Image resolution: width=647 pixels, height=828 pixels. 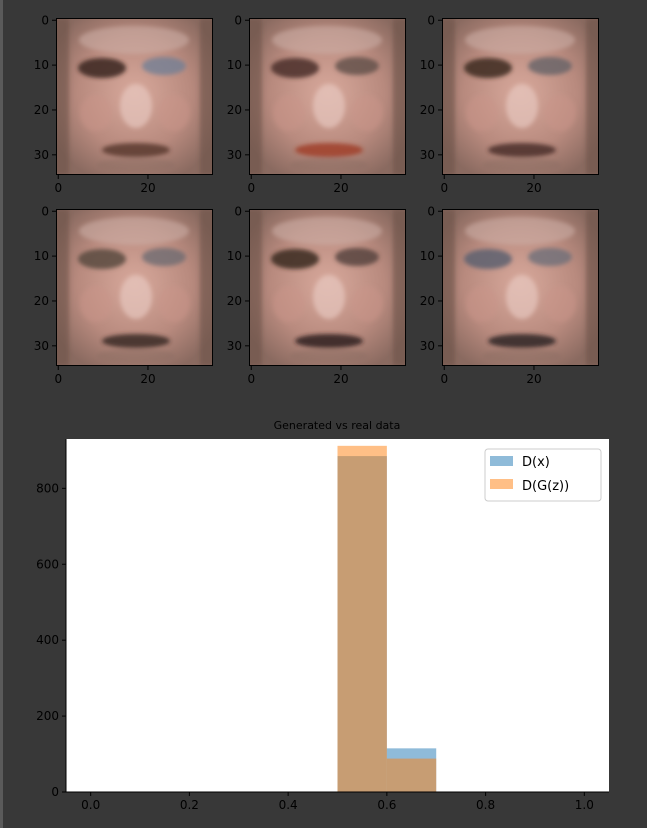 I want to click on legend: D(x) D(G(z)), so click(x=543, y=475).